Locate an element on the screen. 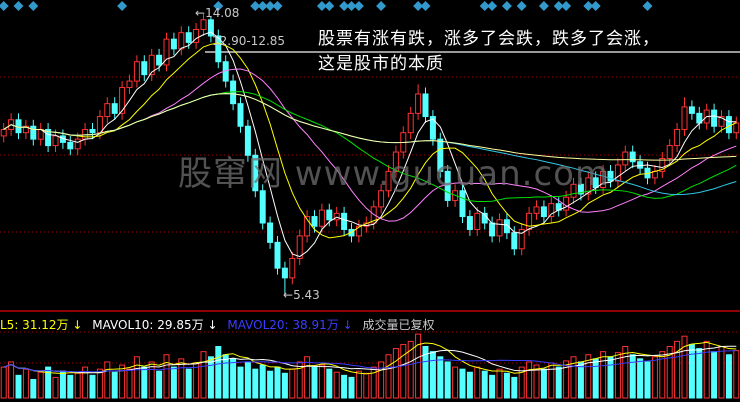 Image resolution: width=740 pixels, height=402 pixels. mavol5-line is located at coordinates (370, 358).